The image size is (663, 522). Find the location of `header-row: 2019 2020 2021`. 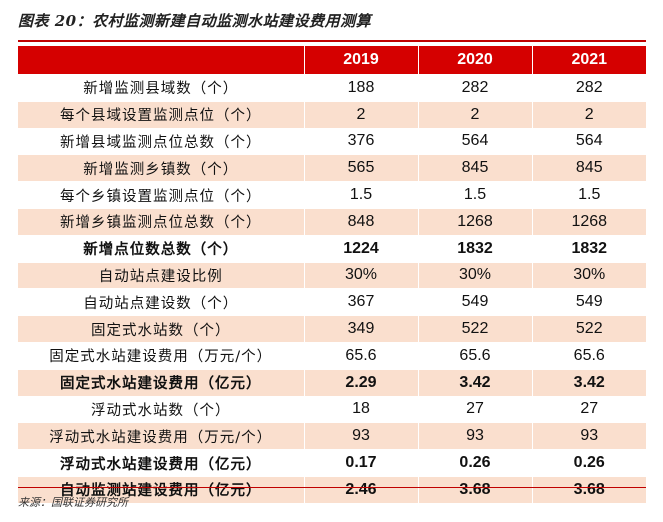

header-row: 2019 2020 2021 is located at coordinates (332, 60).